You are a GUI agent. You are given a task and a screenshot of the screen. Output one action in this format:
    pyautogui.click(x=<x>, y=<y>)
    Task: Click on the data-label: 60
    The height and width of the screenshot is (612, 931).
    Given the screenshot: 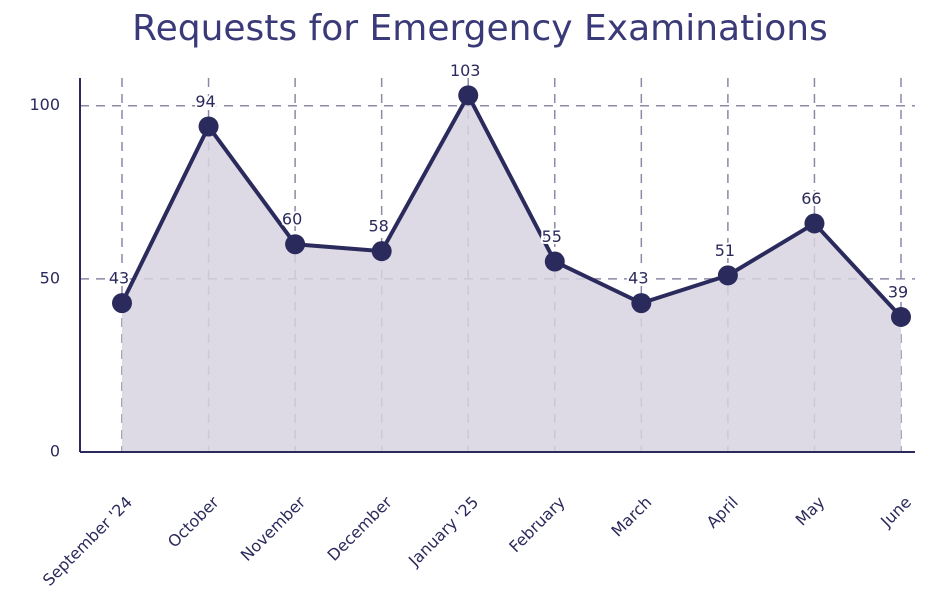 What is the action you would take?
    pyautogui.click(x=292, y=219)
    